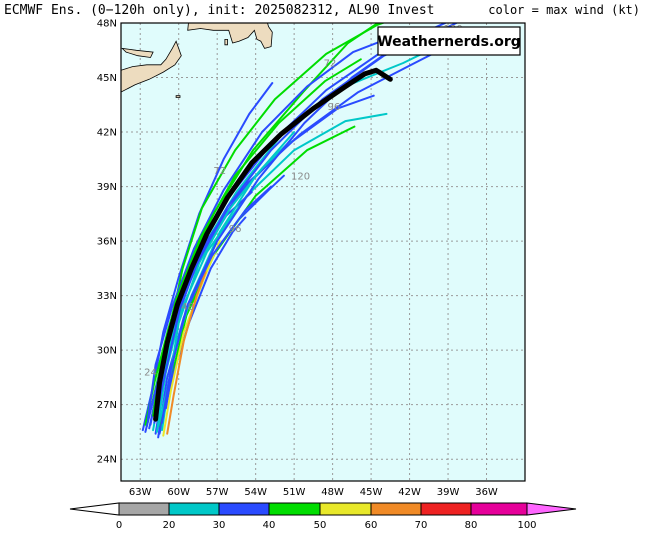  I want to click on forecast-hour-label: 24, so click(150, 373).